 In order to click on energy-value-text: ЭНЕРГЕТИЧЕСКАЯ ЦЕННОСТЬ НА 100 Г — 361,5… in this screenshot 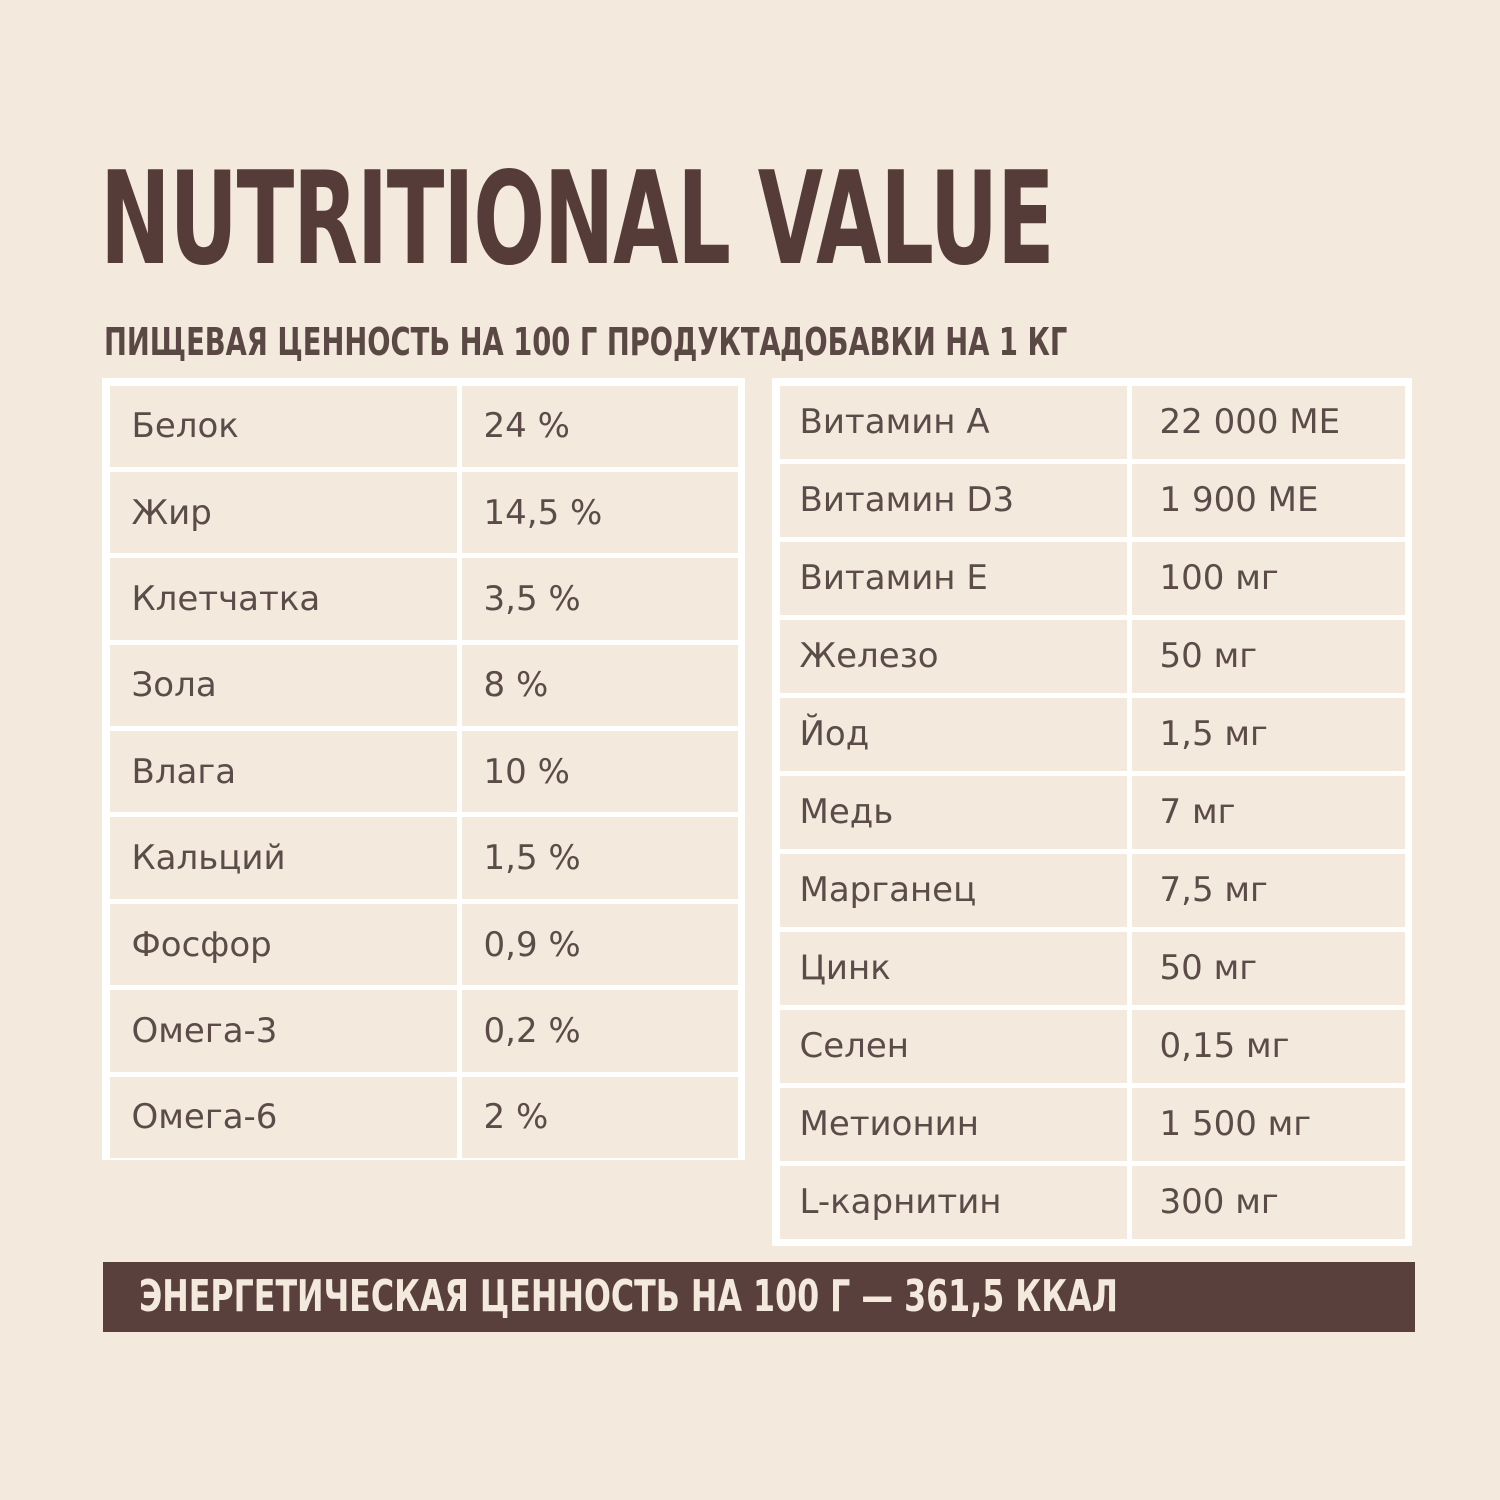, I will do `click(628, 1296)`.